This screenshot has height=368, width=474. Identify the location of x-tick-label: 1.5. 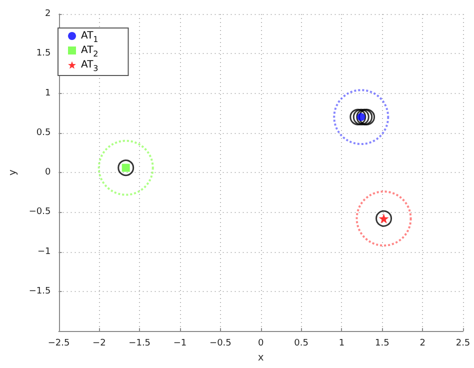
(382, 343).